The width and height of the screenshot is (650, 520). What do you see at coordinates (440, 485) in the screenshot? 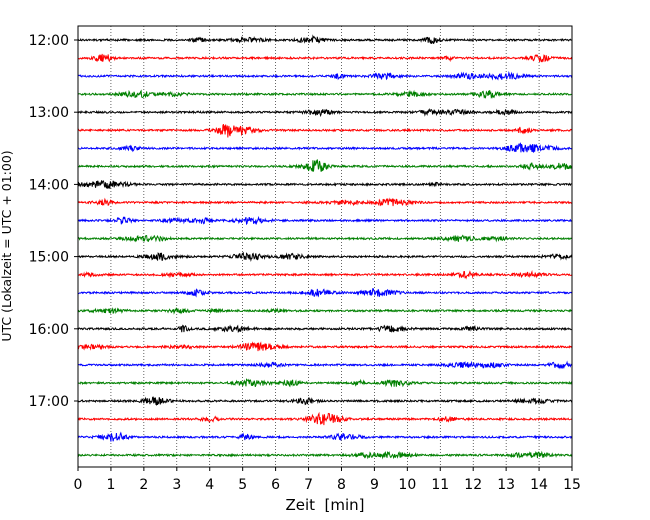
I see `x-tick-label: 11` at bounding box center [440, 485].